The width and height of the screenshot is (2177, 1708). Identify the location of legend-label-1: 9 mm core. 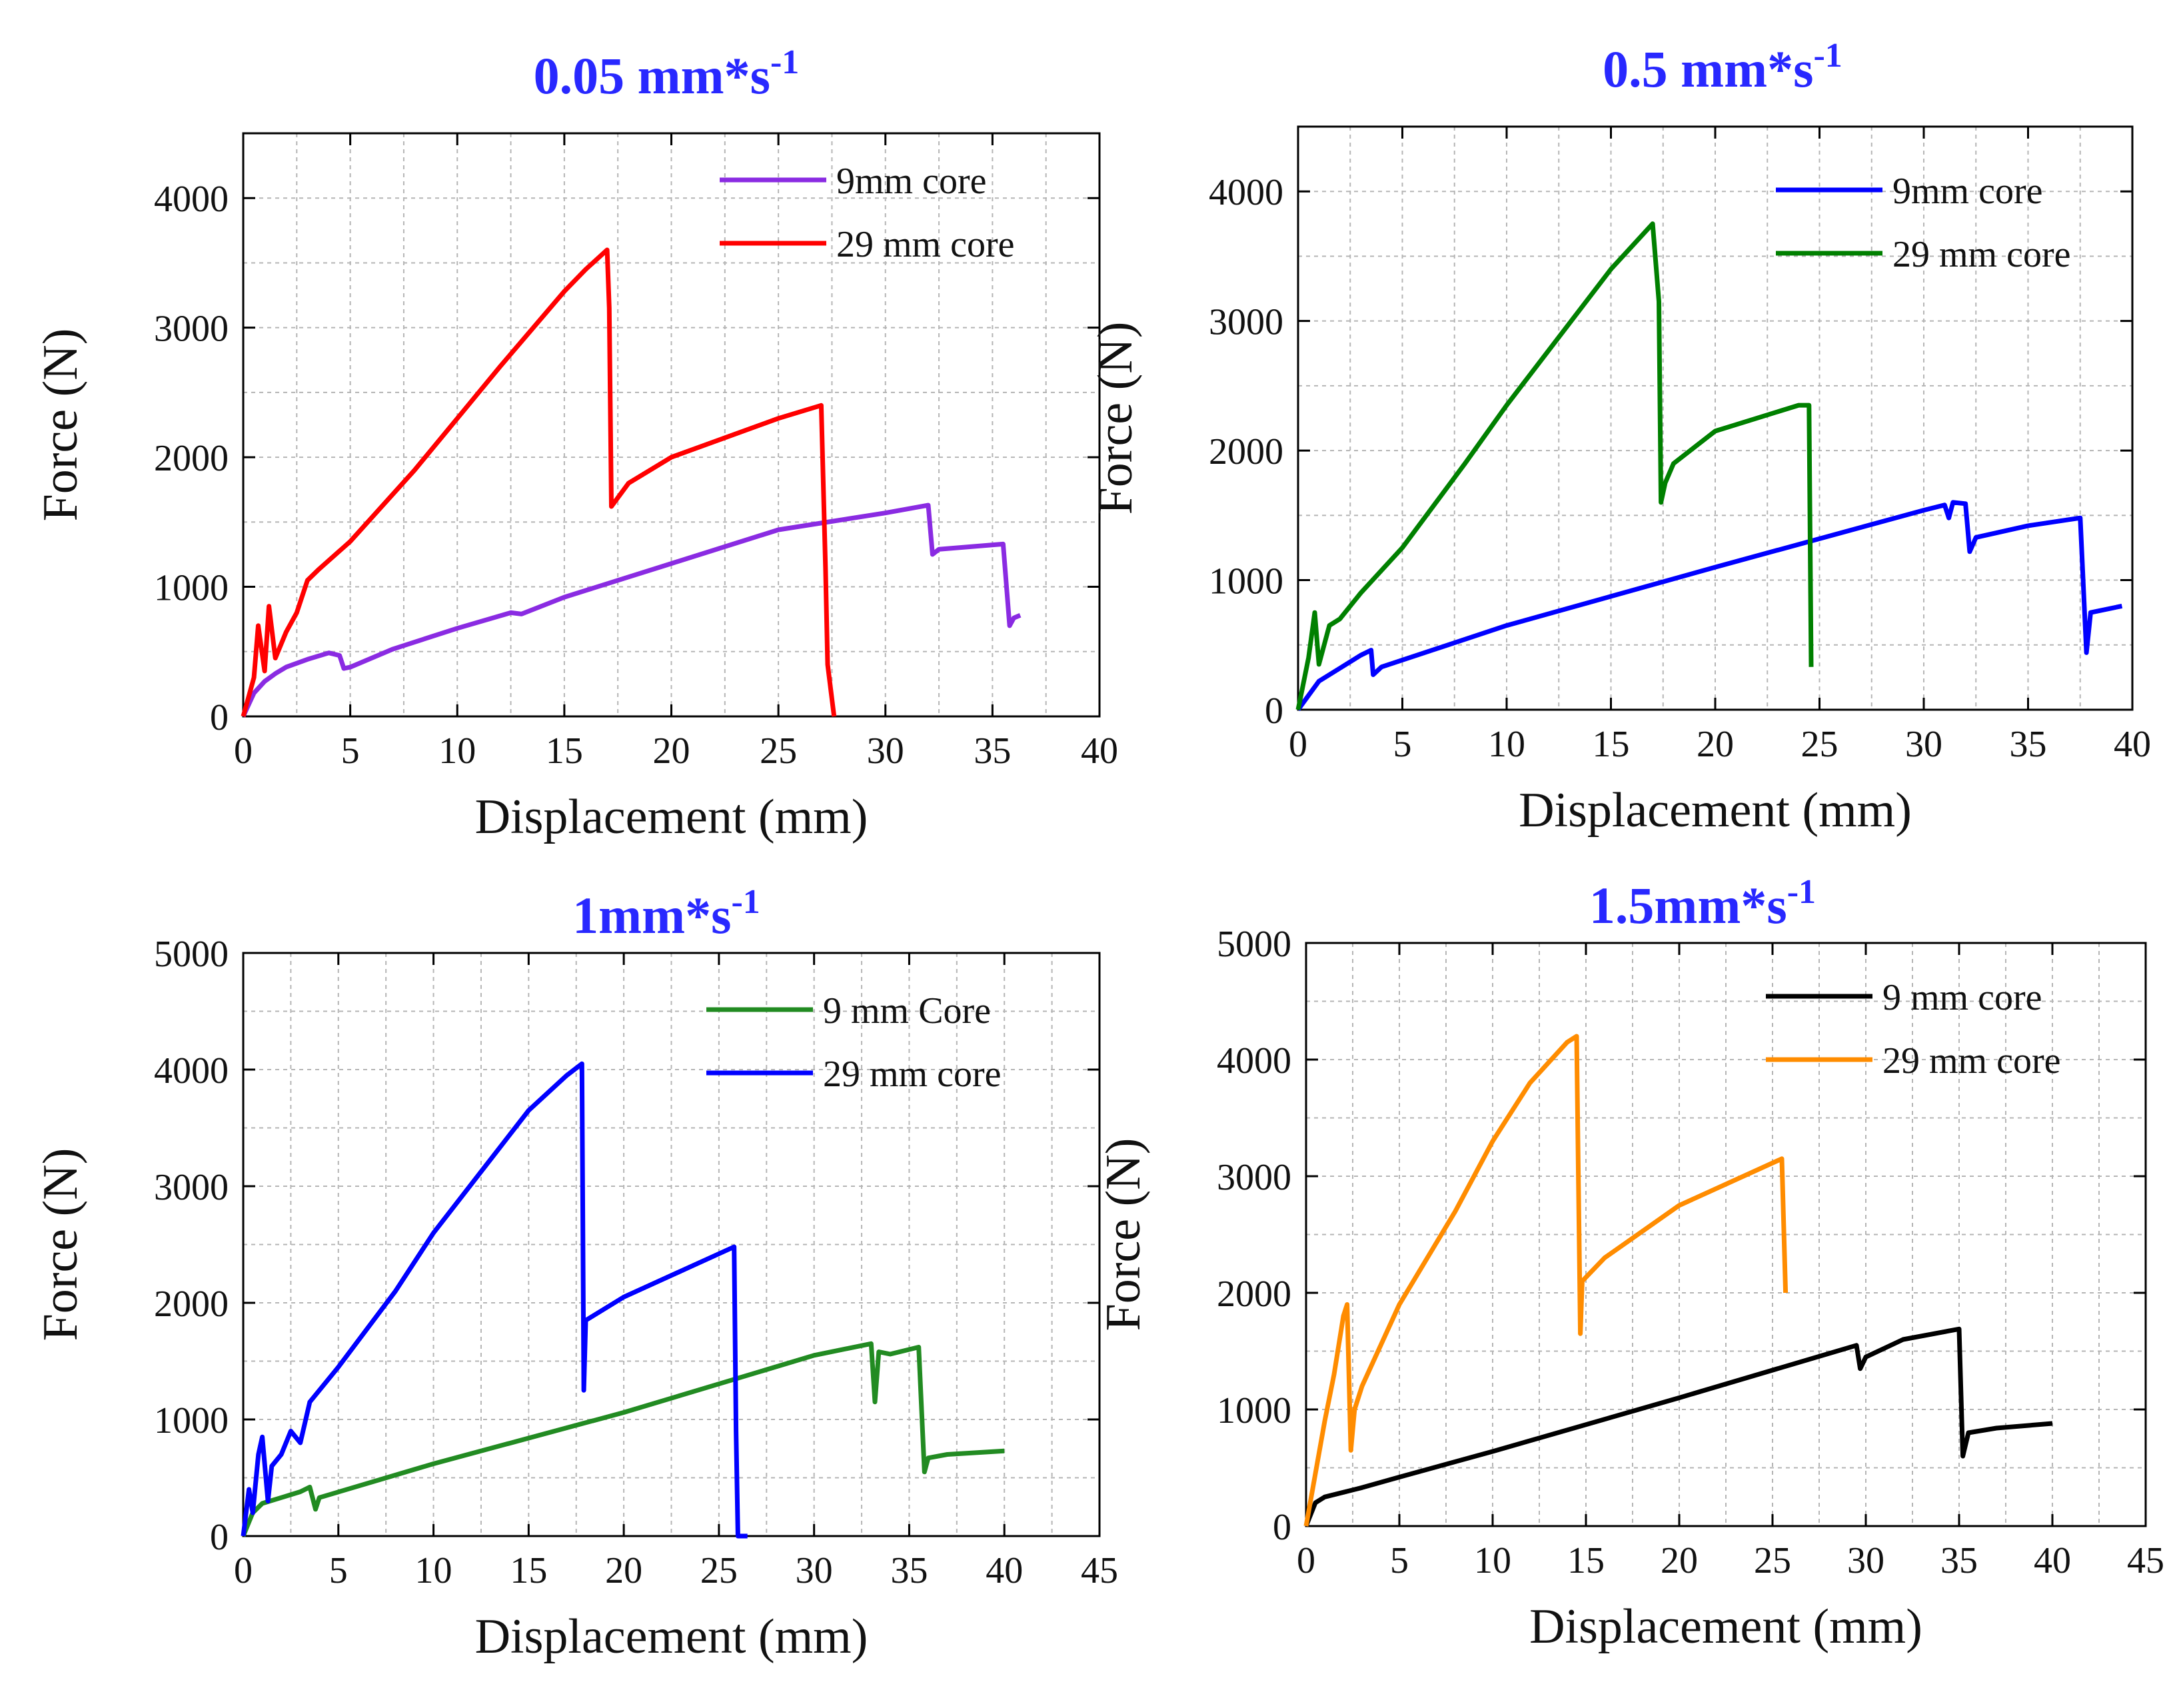
(1962, 998).